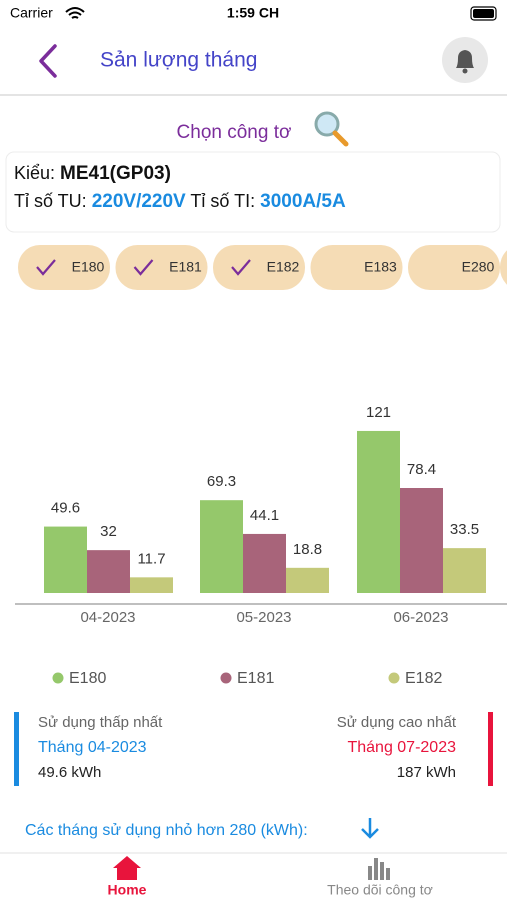 The height and width of the screenshot is (900, 507). I want to click on max-value: 187 kWh, so click(426, 772).